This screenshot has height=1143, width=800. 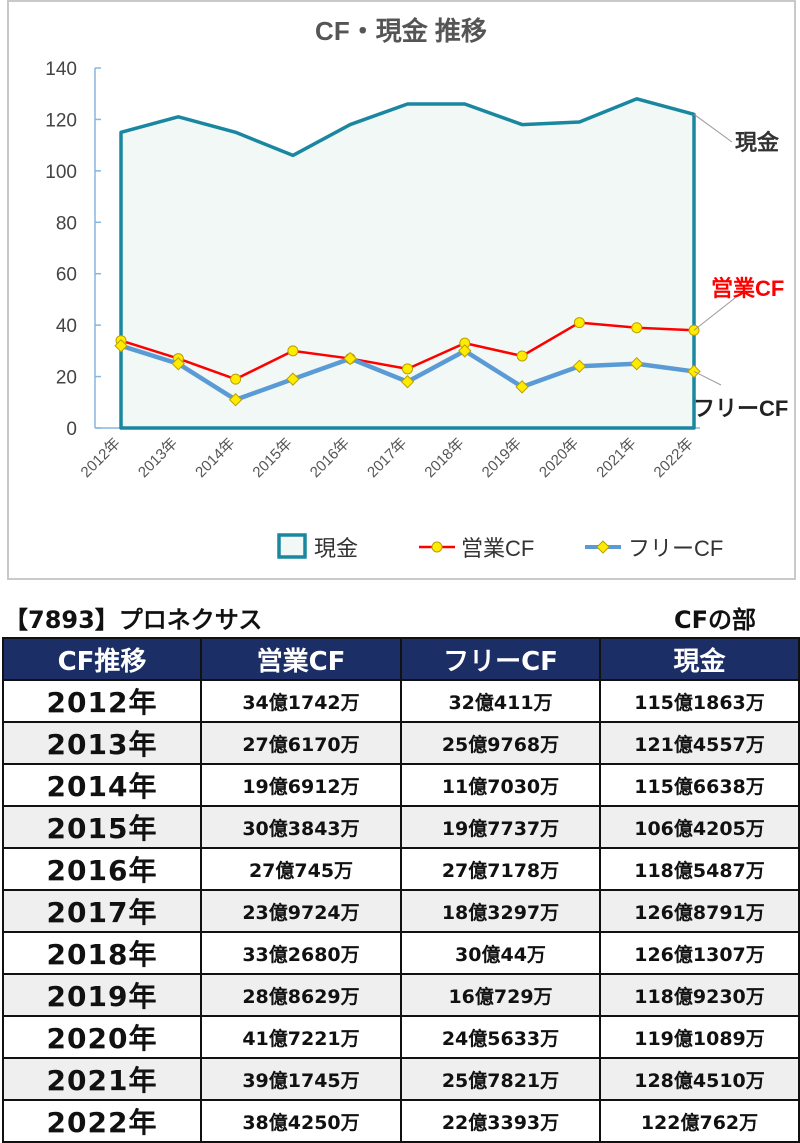 I want to click on legend-label: 営業CF, so click(x=497, y=548).